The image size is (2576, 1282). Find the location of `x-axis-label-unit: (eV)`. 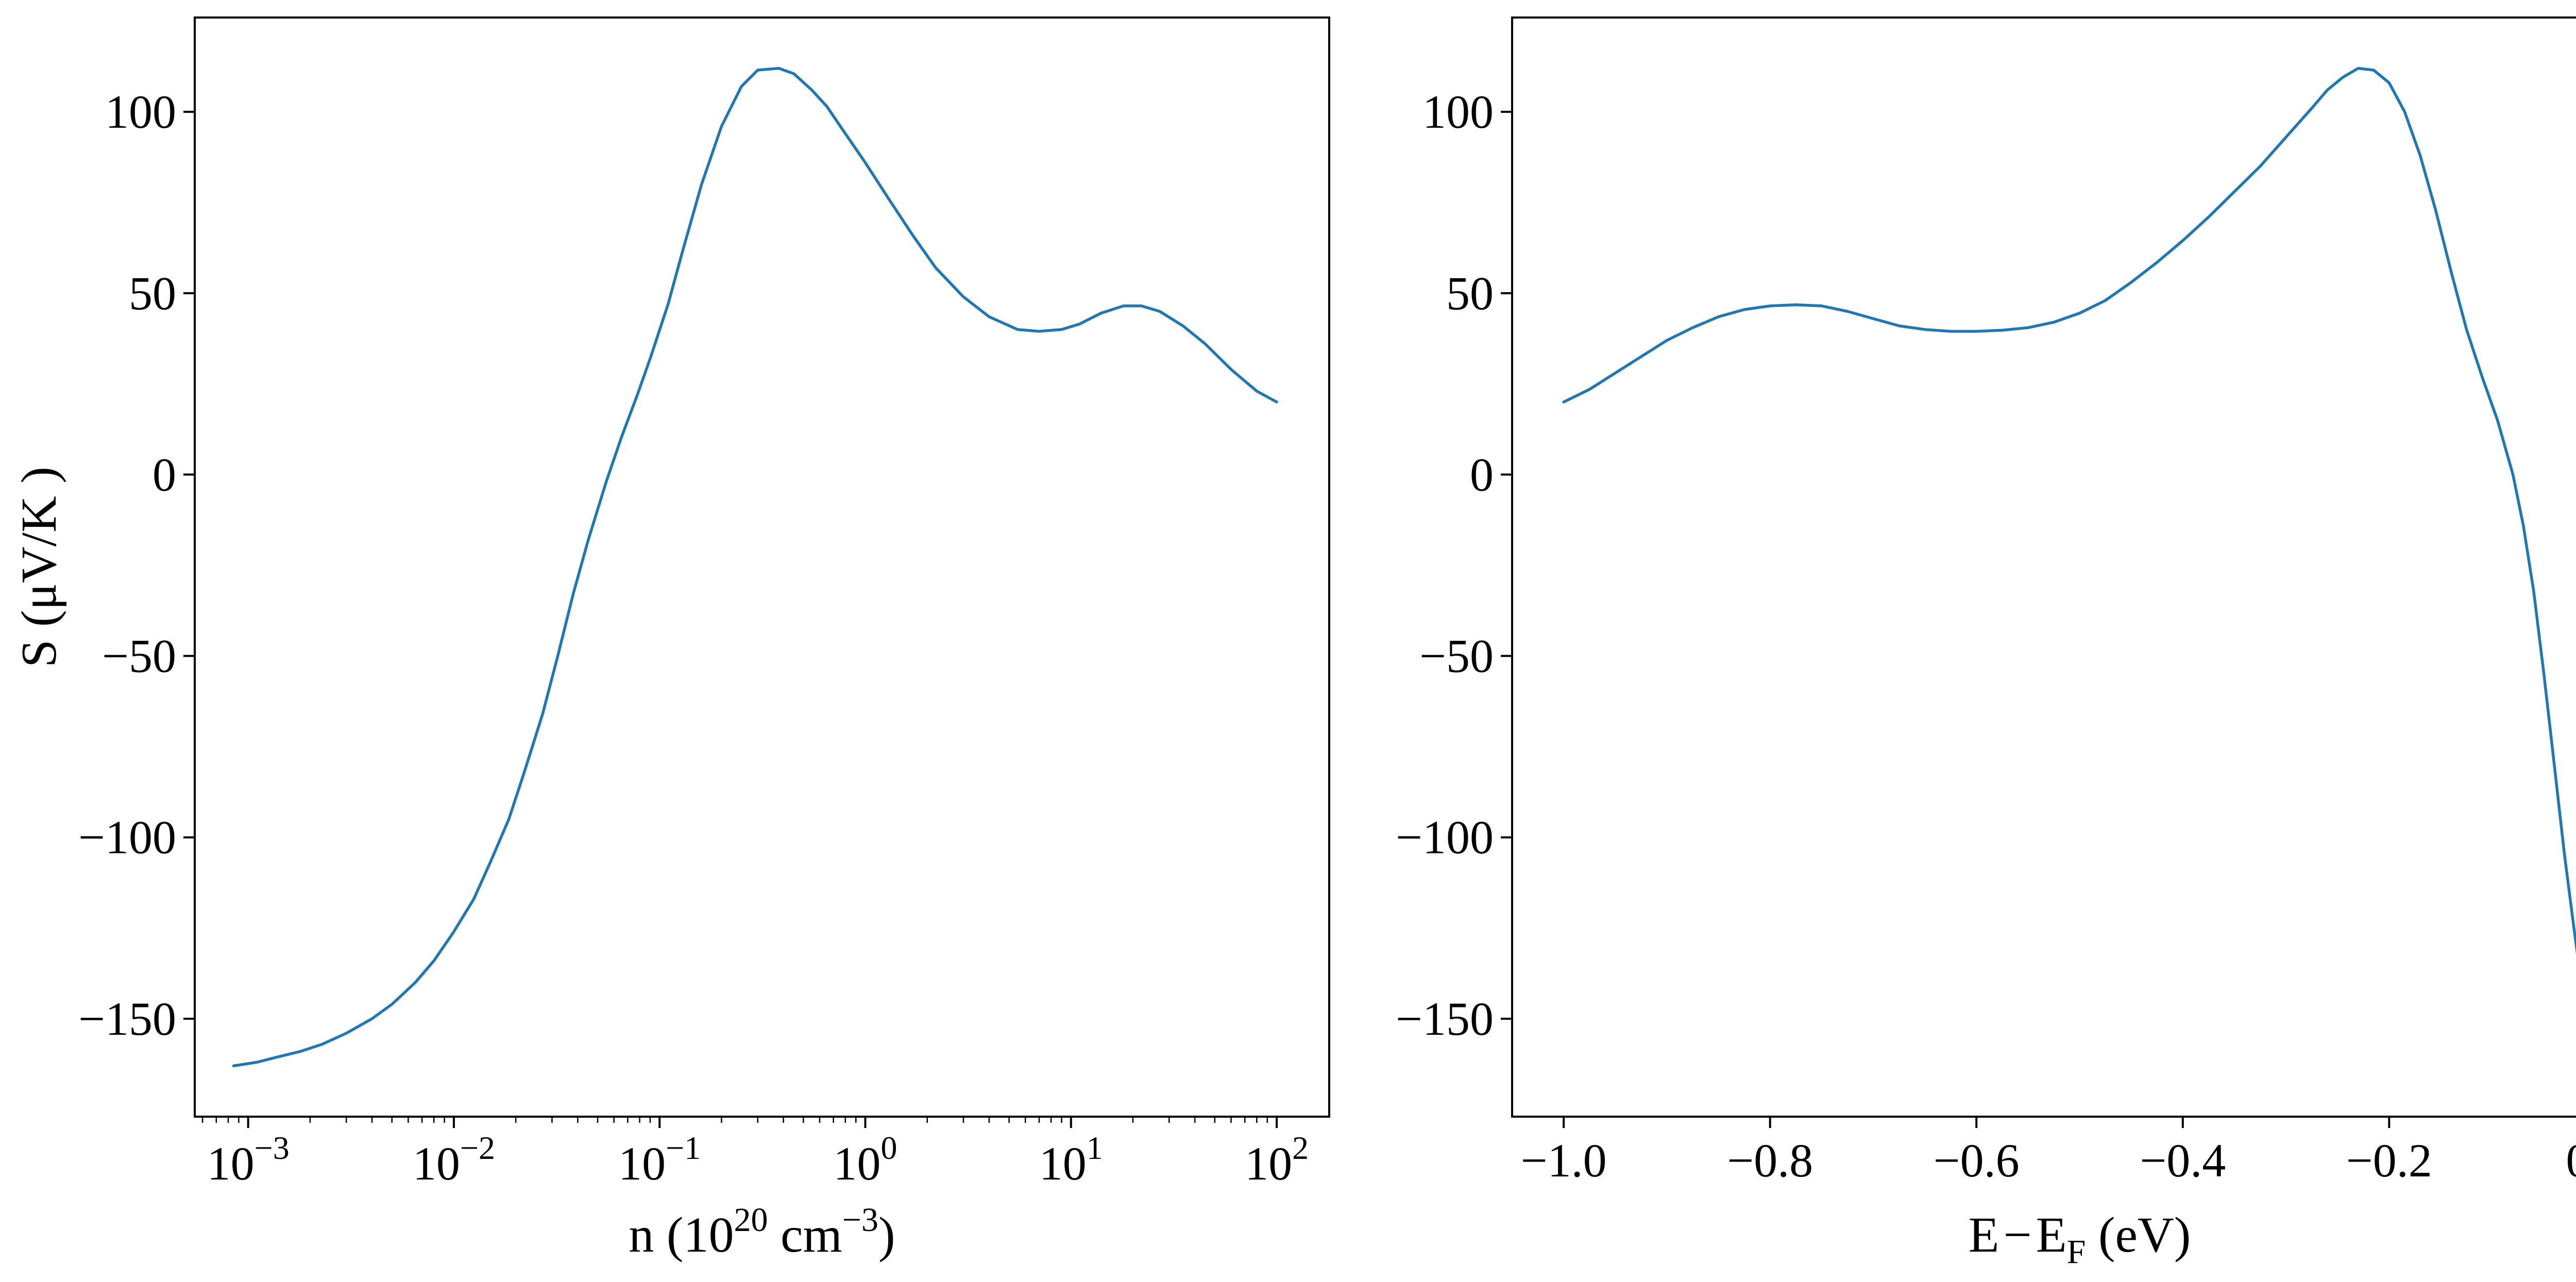

x-axis-label-unit: (eV) is located at coordinates (2138, 1235).